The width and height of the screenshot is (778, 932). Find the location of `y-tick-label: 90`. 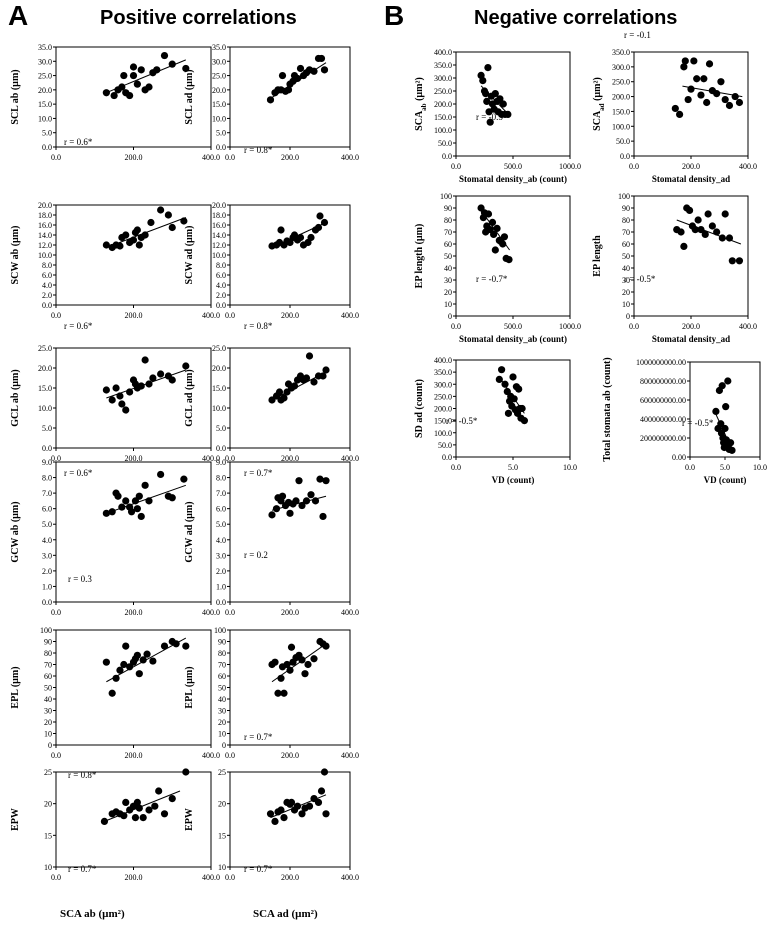

y-tick-label: 90 is located at coordinates (448, 208).